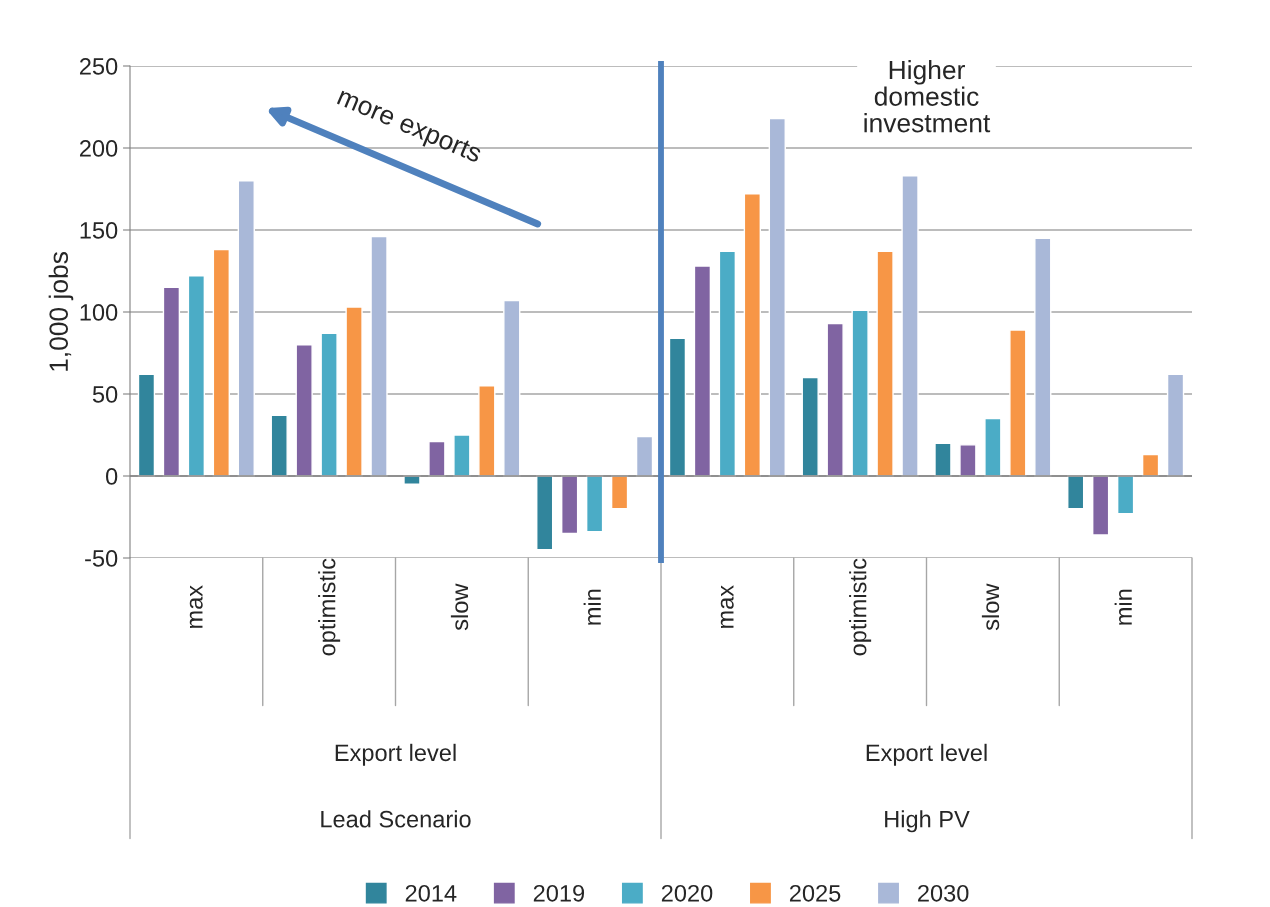 This screenshot has height=907, width=1270. Describe the element at coordinates (396, 819) in the screenshot. I see `text: Lead Scenario` at that location.